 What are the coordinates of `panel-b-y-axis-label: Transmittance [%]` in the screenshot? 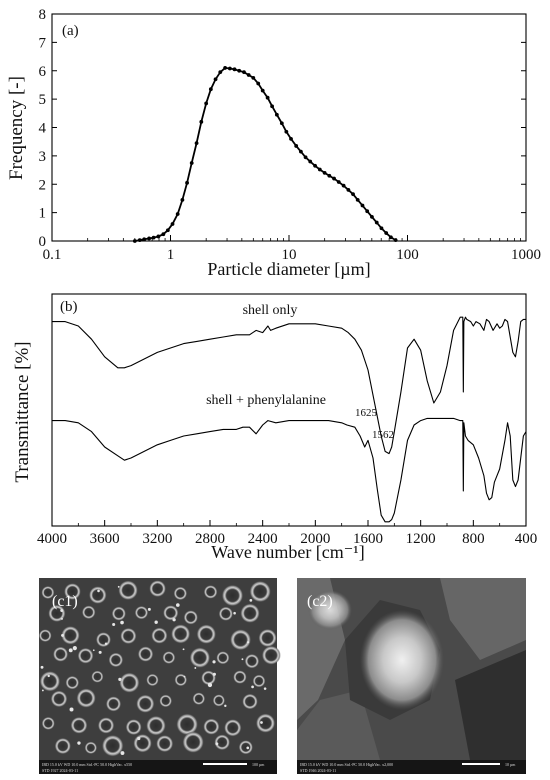 It's located at (22, 411).